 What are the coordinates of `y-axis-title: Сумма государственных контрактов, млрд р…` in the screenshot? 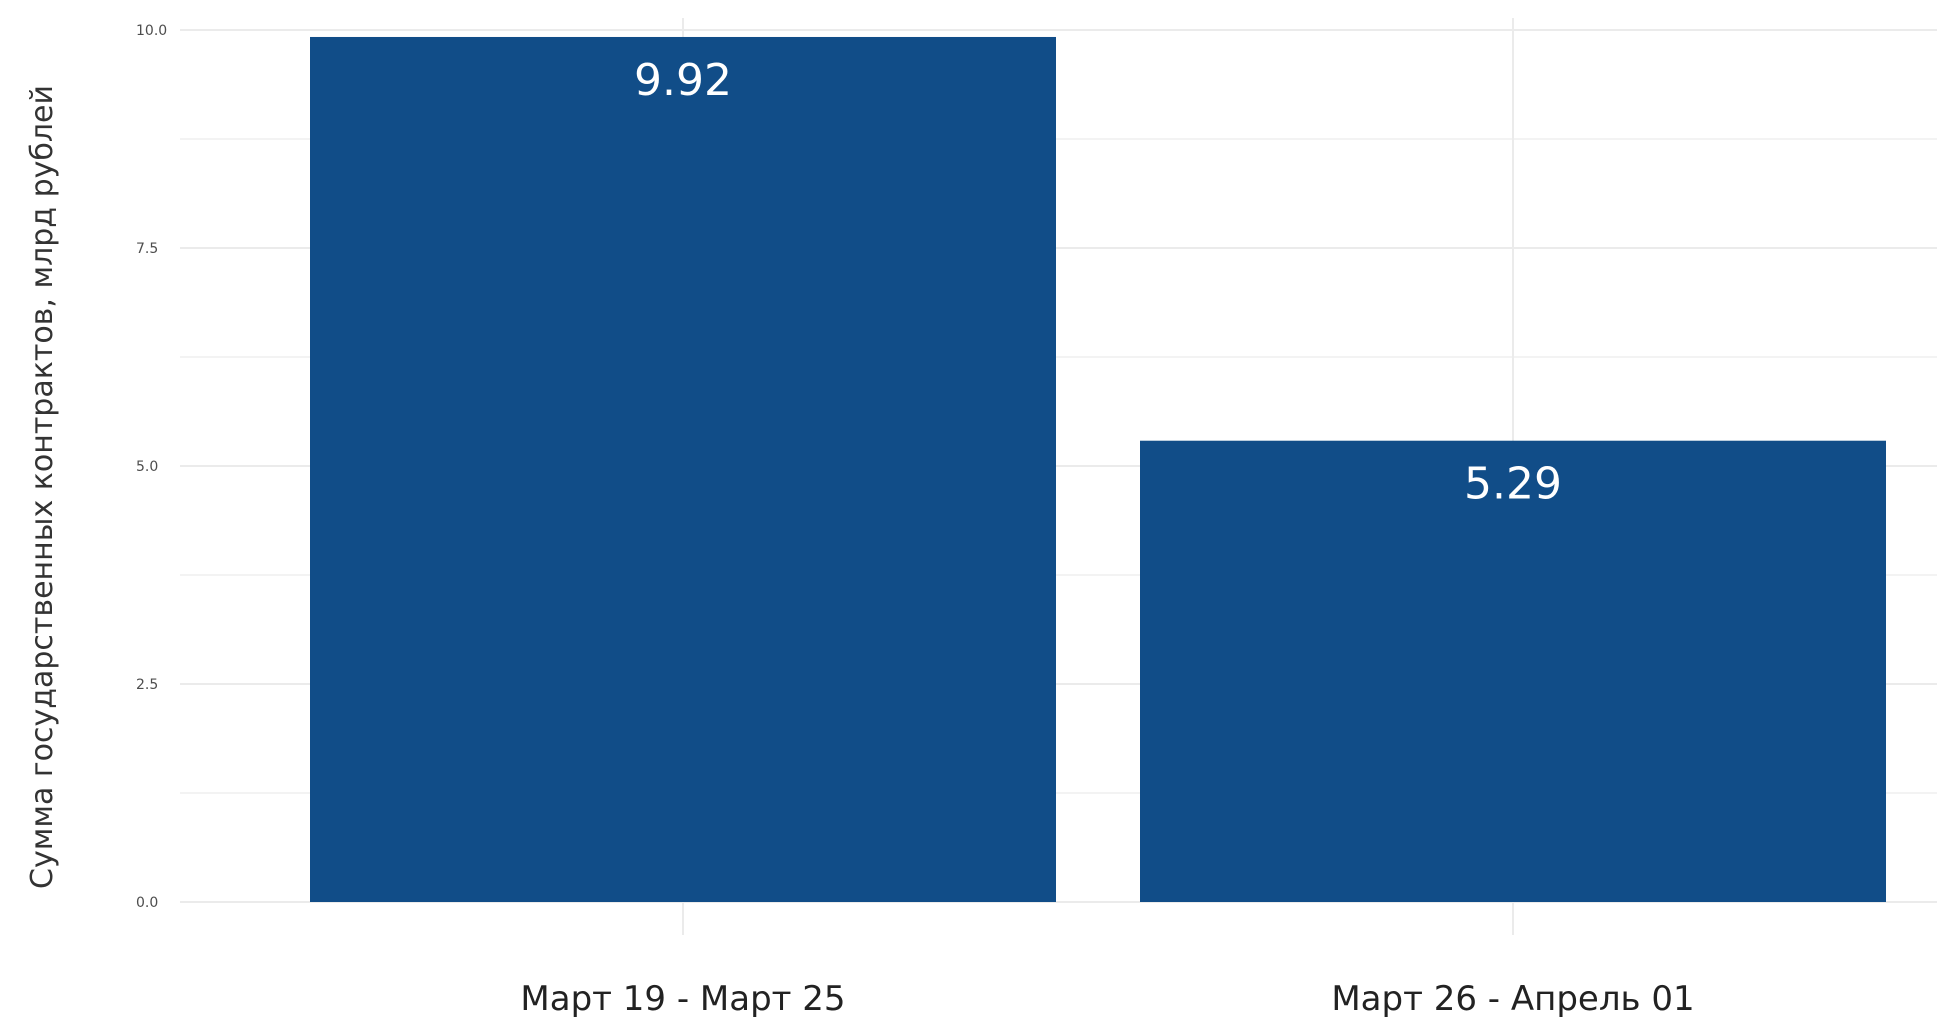 It's located at (42, 487).